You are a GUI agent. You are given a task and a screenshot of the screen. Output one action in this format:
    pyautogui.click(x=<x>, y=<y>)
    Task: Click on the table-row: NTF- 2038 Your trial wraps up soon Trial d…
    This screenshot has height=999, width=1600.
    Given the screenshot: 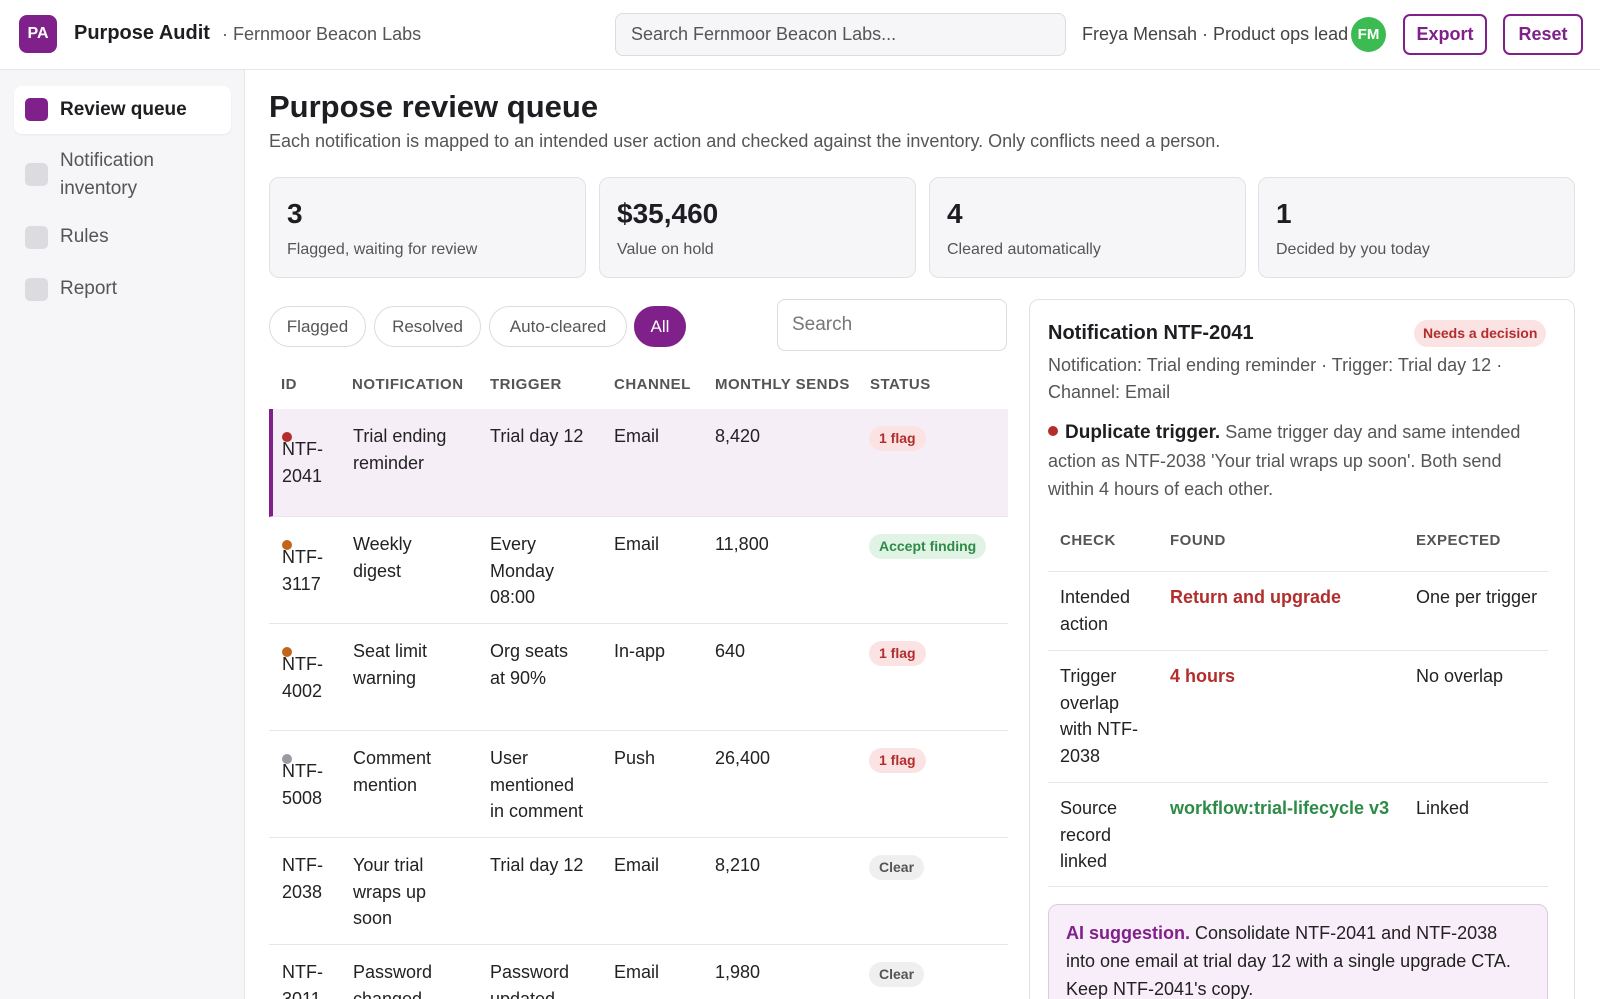 What is the action you would take?
    pyautogui.click(x=638, y=891)
    